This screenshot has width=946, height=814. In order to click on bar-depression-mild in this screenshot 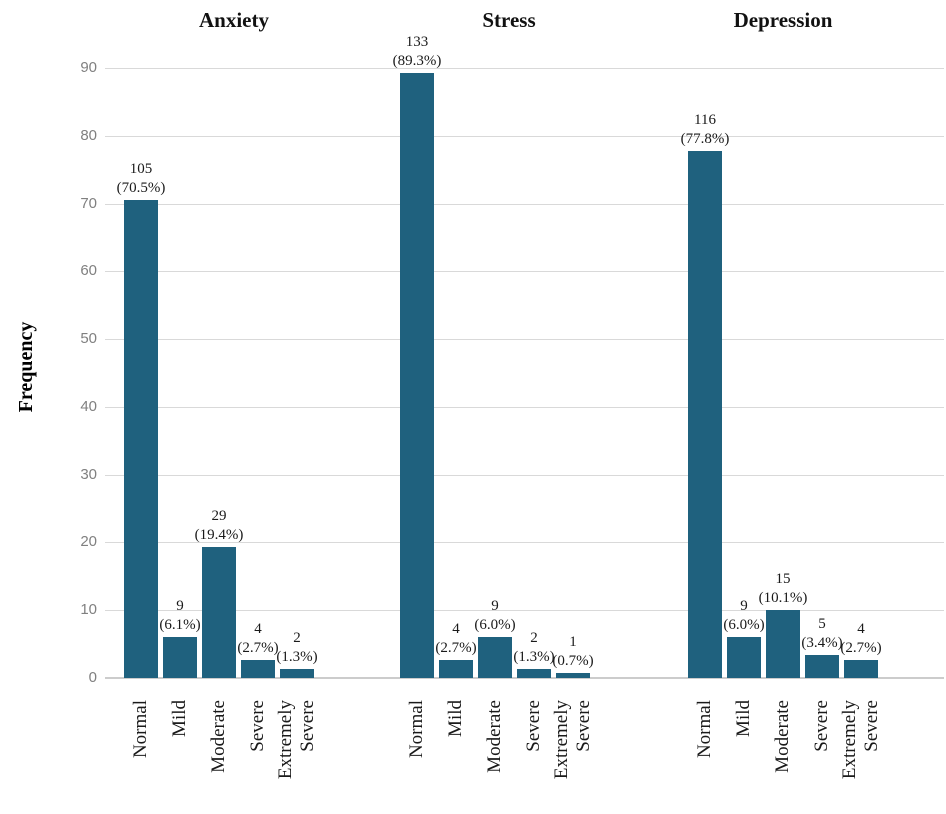, I will do `click(744, 657)`.